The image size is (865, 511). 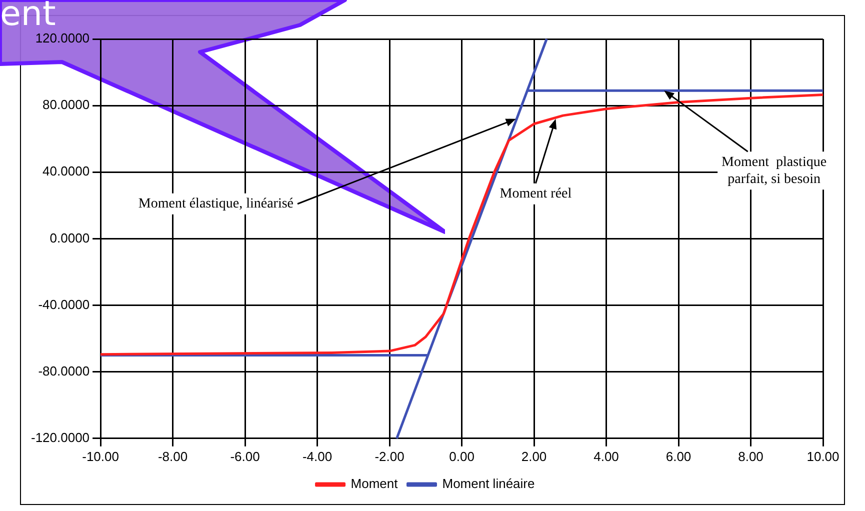 What do you see at coordinates (534, 456) in the screenshot?
I see `x-tick-label: 2.00` at bounding box center [534, 456].